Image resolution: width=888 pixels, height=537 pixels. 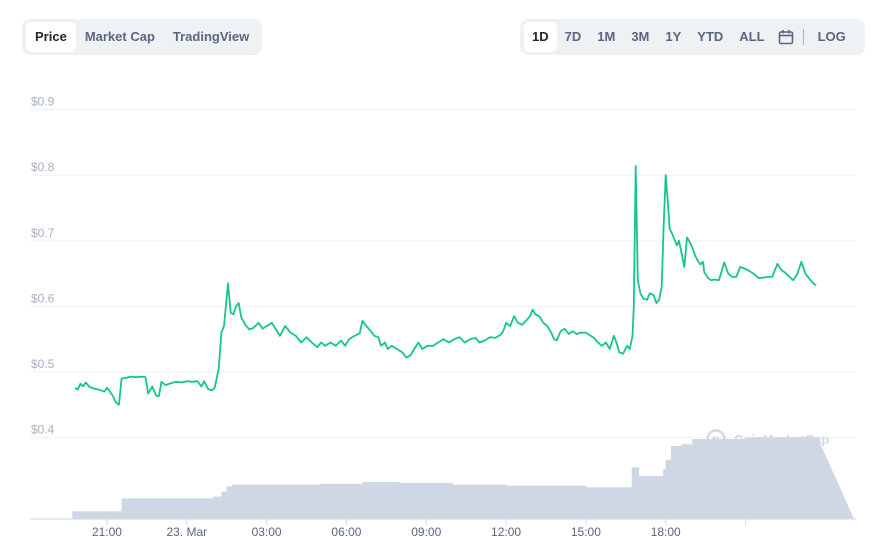 What do you see at coordinates (710, 36) in the screenshot?
I see `range-ytd-button: YTD` at bounding box center [710, 36].